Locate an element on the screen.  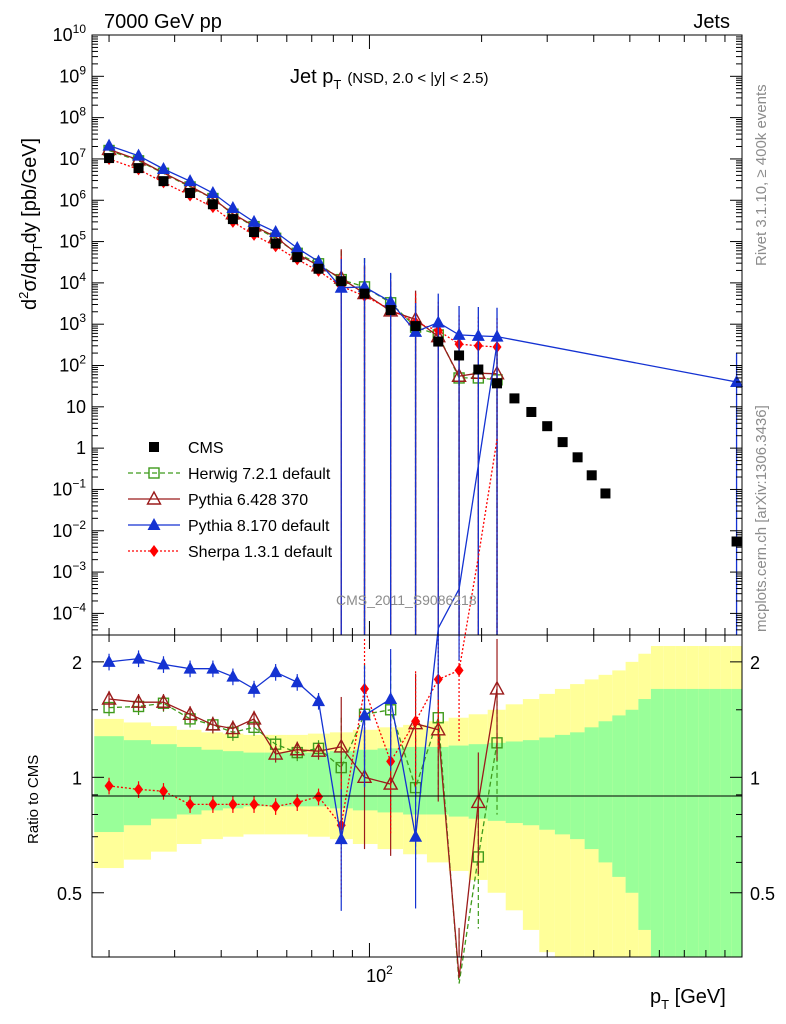
ratio-tick-label-left: 2 is located at coordinates (77, 663).